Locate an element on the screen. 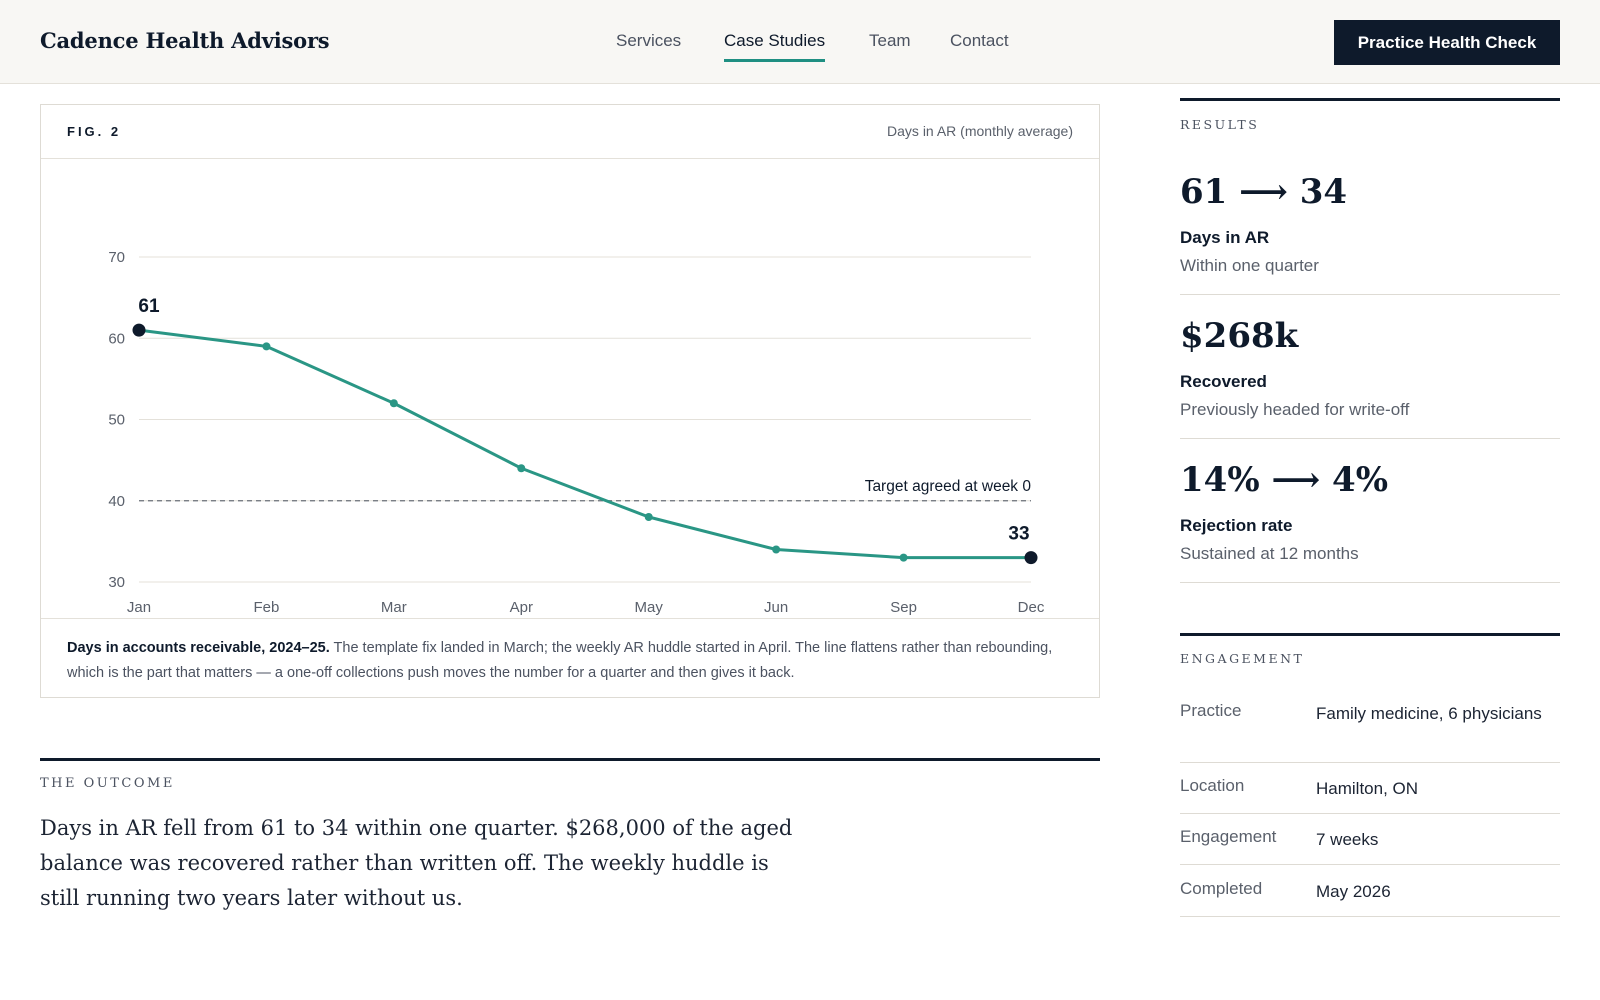 This screenshot has width=1600, height=1000. engagement-key: Location is located at coordinates (1212, 785).